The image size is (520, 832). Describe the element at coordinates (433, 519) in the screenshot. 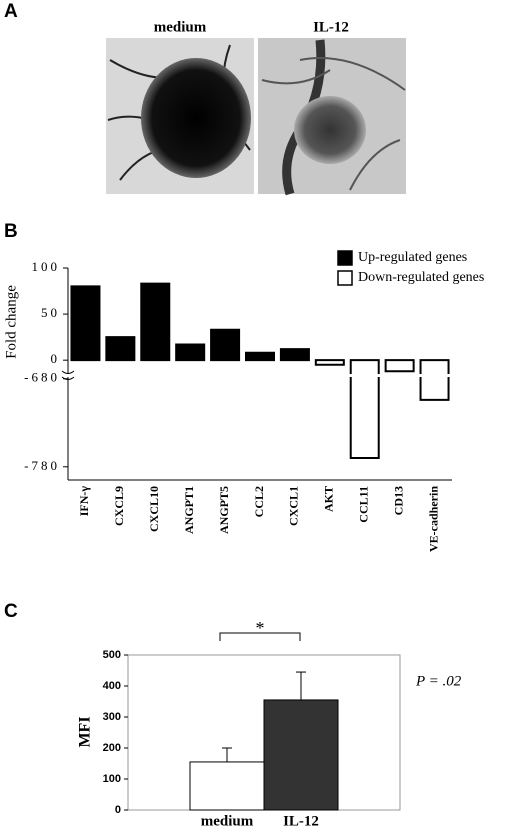

I see `x-tick-label: VE-cadherin` at that location.